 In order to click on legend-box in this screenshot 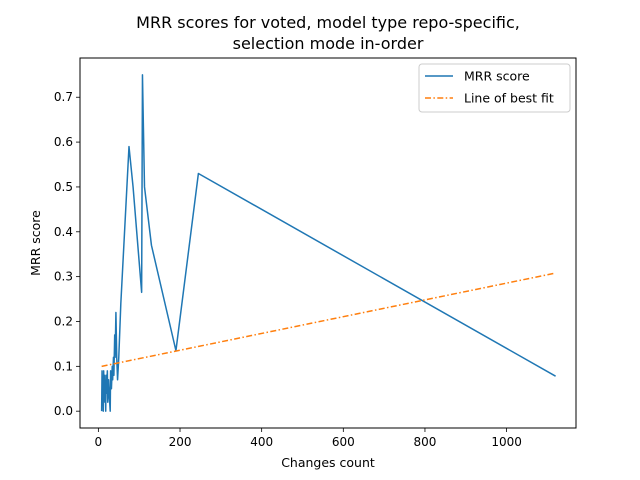, I will do `click(494, 88)`.